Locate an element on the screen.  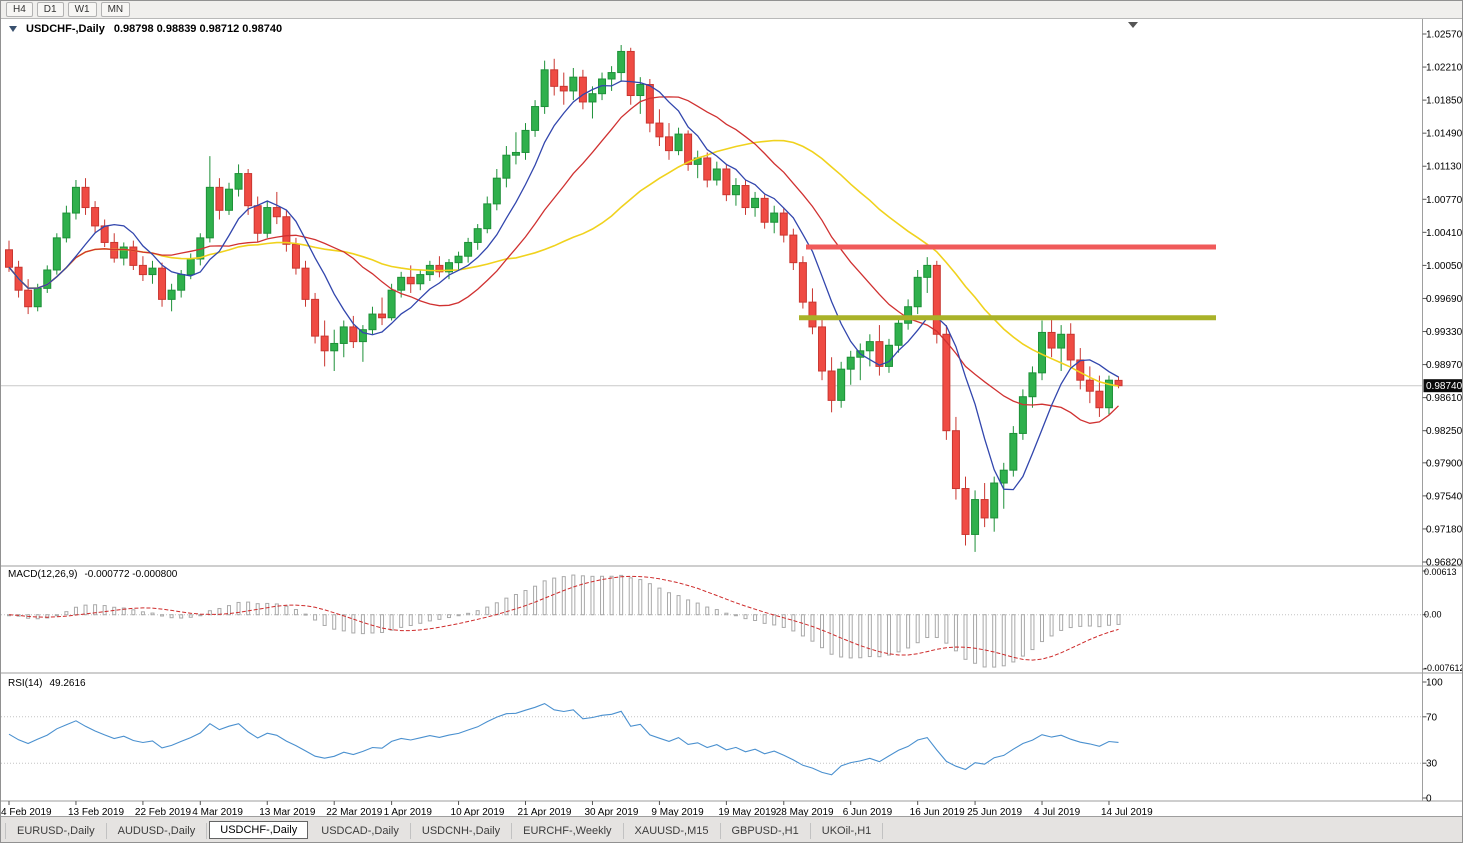
svg-text: 1.01130 is located at coordinates (1444, 167).